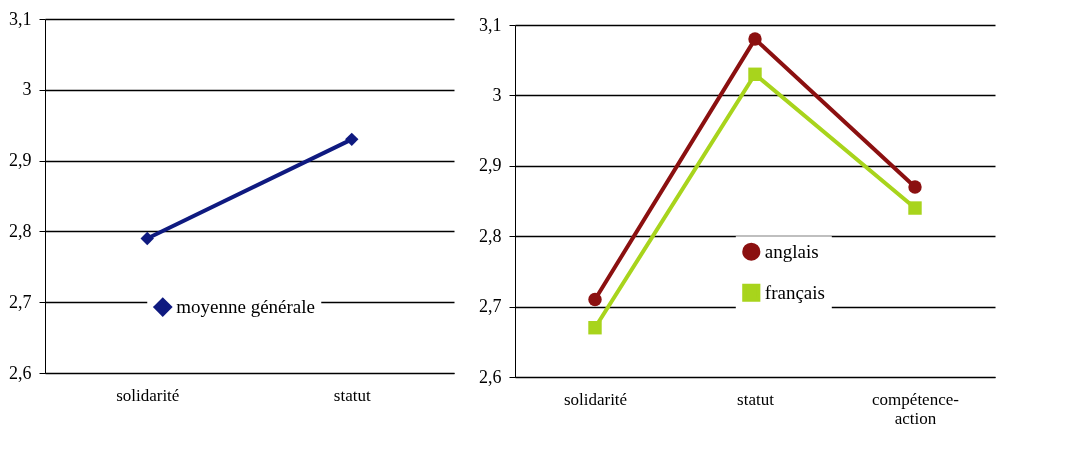 Image resolution: width=1068 pixels, height=457 pixels. I want to click on legend-label: moyenne générale, so click(245, 307).